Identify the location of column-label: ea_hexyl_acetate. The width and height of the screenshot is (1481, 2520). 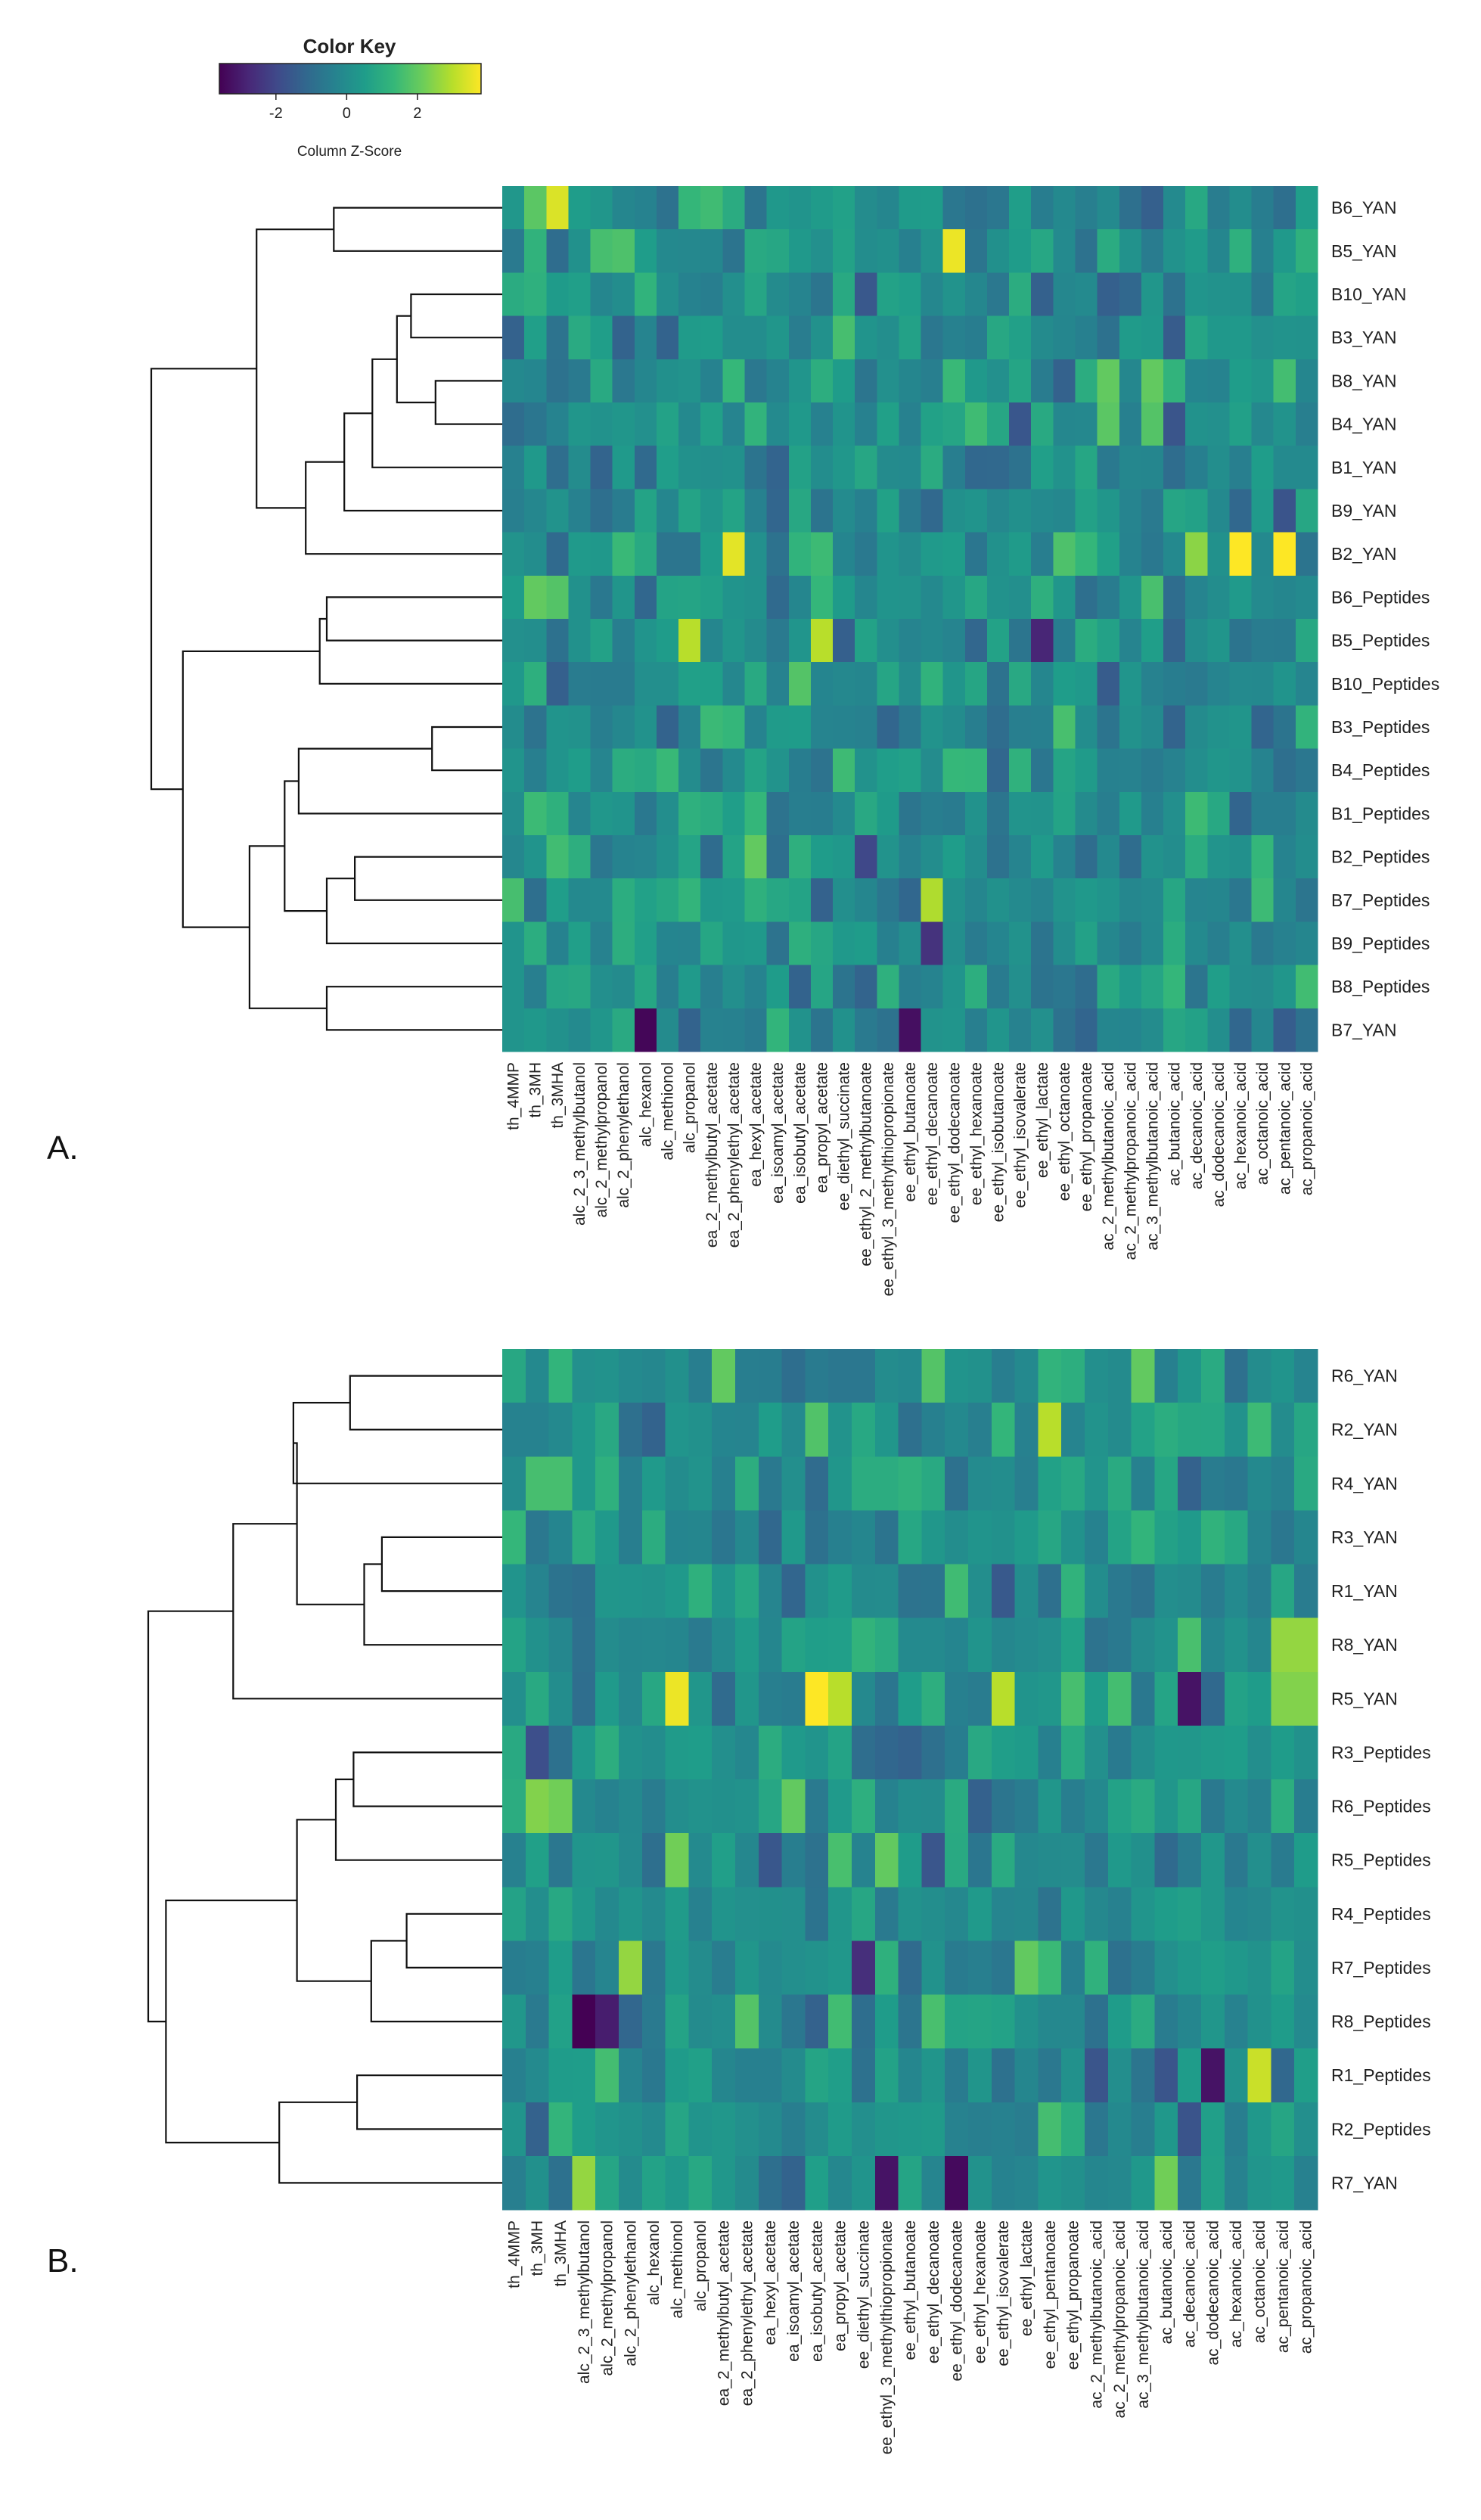
(770, 2282).